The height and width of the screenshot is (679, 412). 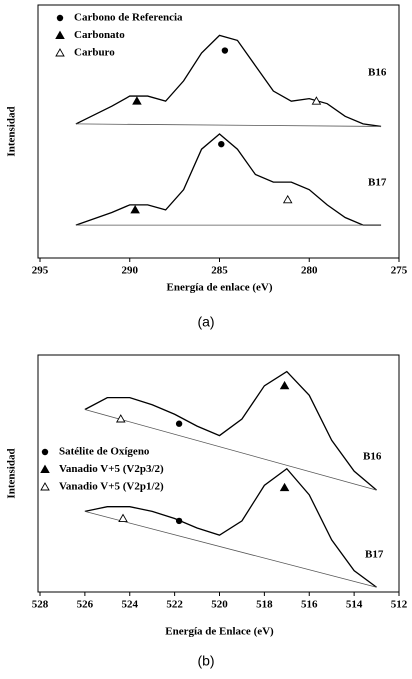 I want to click on caption: (b), so click(x=205, y=661).